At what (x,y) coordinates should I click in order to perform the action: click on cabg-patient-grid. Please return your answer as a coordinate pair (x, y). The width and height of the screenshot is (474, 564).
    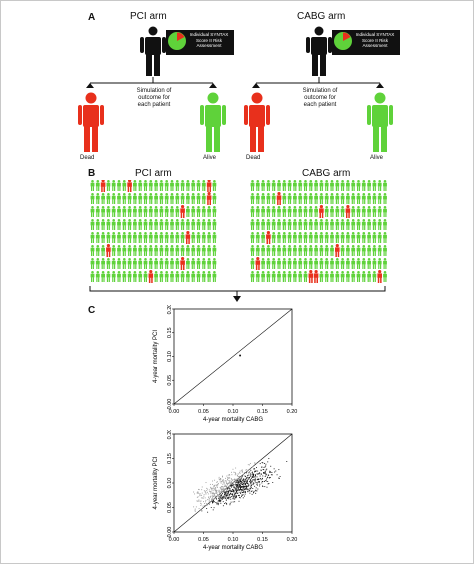
    Looking at the image, I should click on (318, 231).